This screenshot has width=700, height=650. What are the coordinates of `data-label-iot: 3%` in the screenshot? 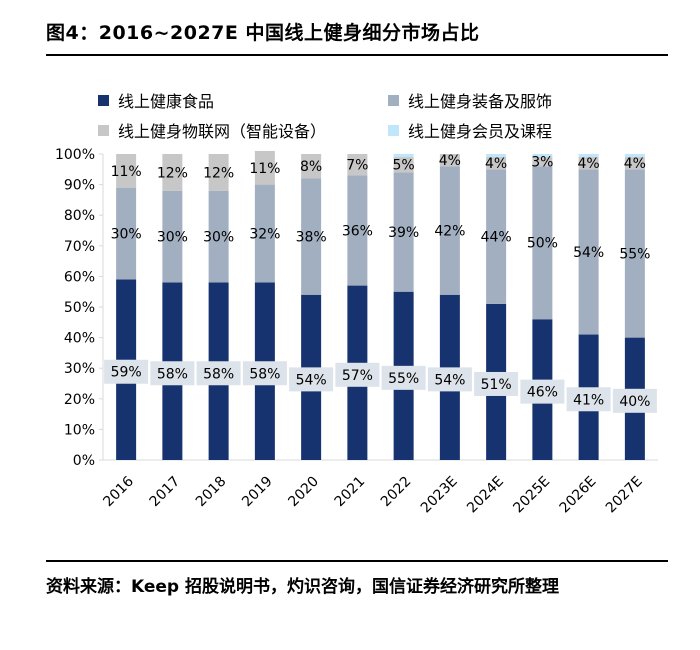 It's located at (542, 163).